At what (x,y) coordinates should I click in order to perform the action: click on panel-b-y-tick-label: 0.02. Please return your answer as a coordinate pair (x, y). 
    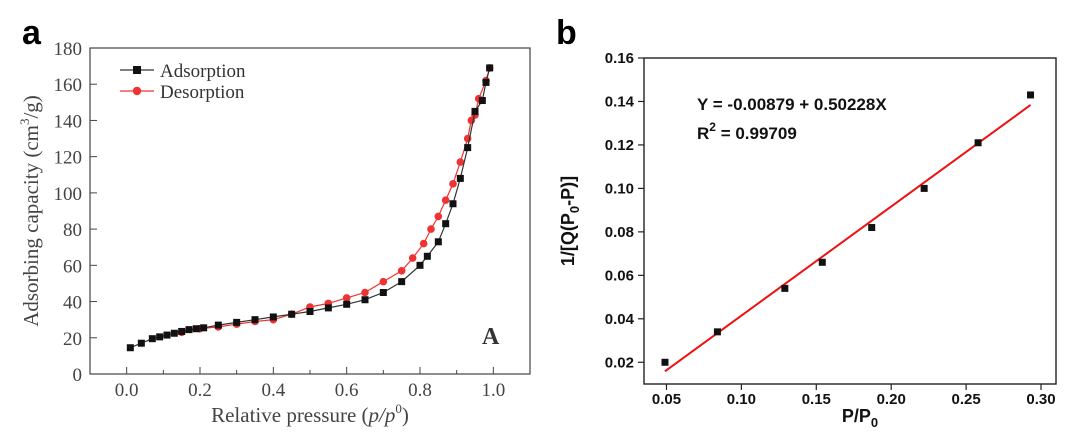
    Looking at the image, I should click on (619, 362).